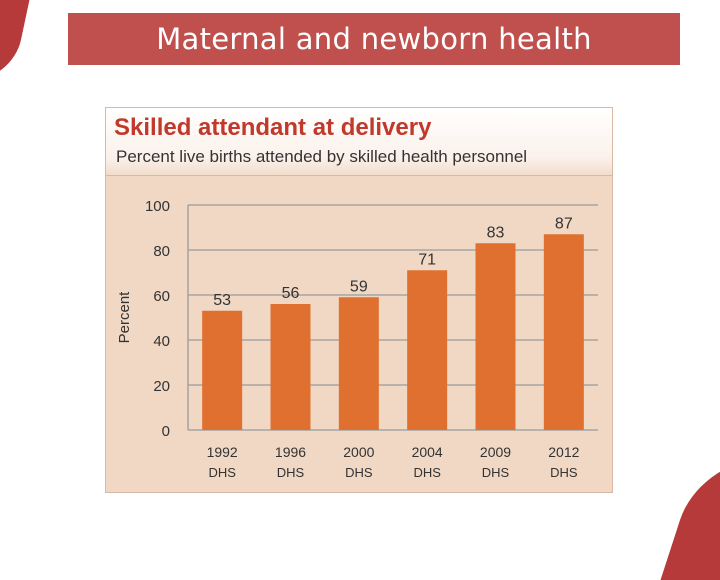 The height and width of the screenshot is (580, 720). I want to click on y-tick-label: 60, so click(161, 296).